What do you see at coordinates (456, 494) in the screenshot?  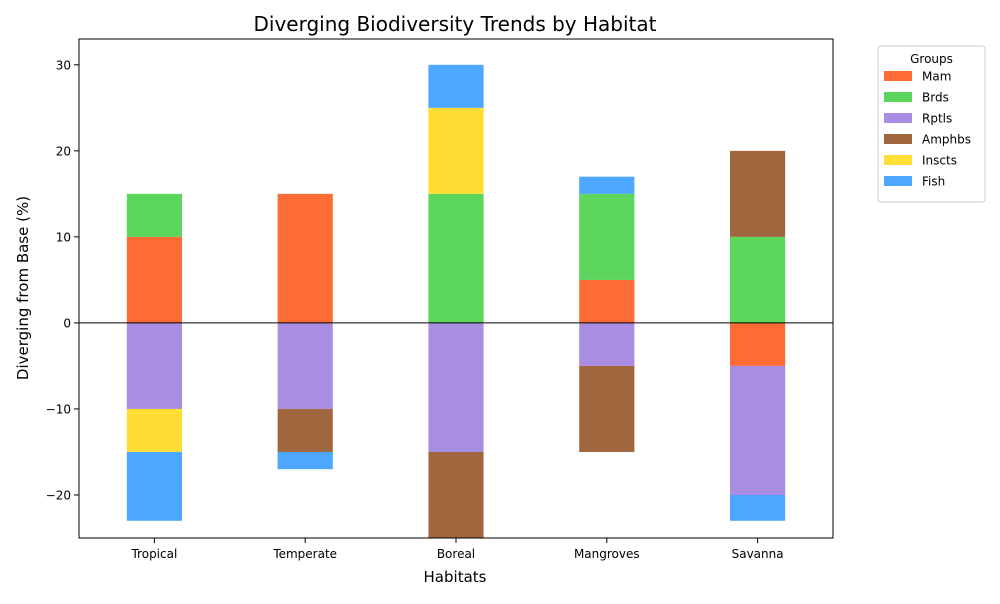 I see `bar-boreal-amphbs` at bounding box center [456, 494].